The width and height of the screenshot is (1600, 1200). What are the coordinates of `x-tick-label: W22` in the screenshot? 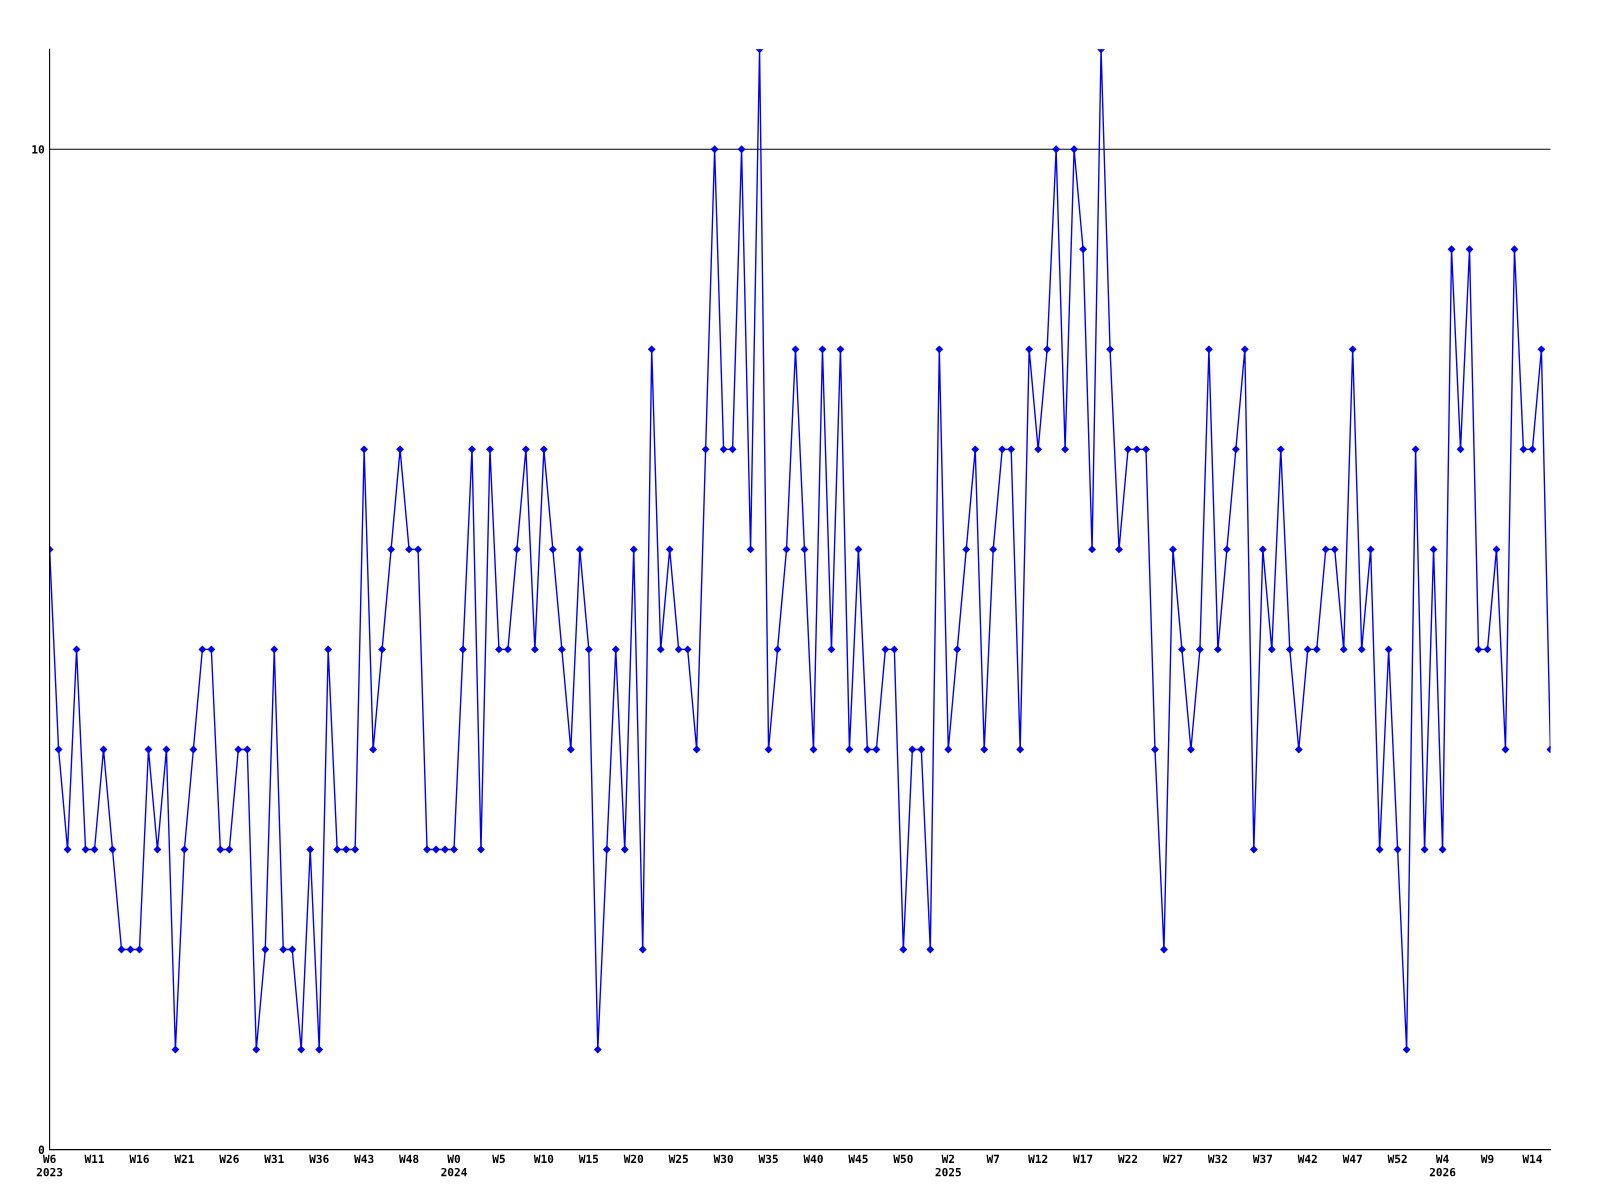 It's located at (1127, 1158).